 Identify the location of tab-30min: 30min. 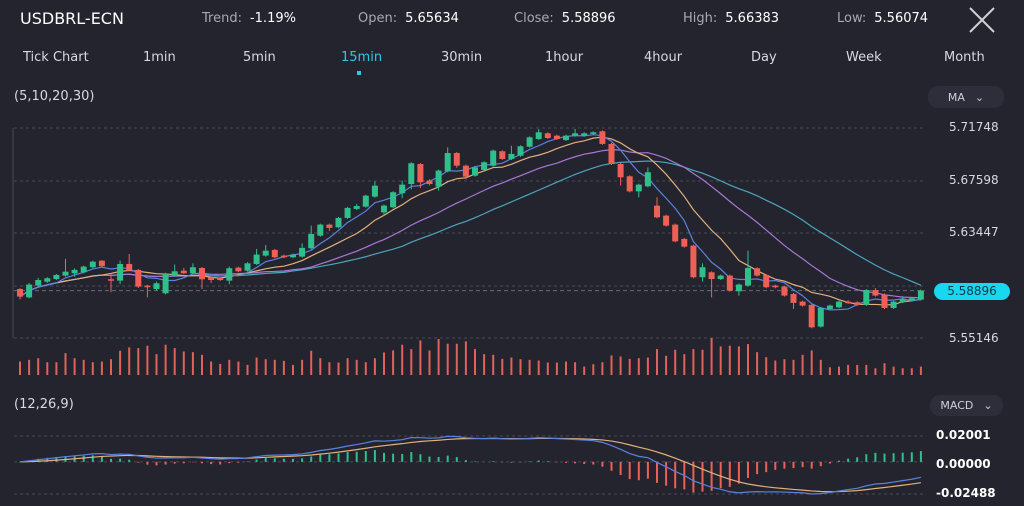
(462, 57).